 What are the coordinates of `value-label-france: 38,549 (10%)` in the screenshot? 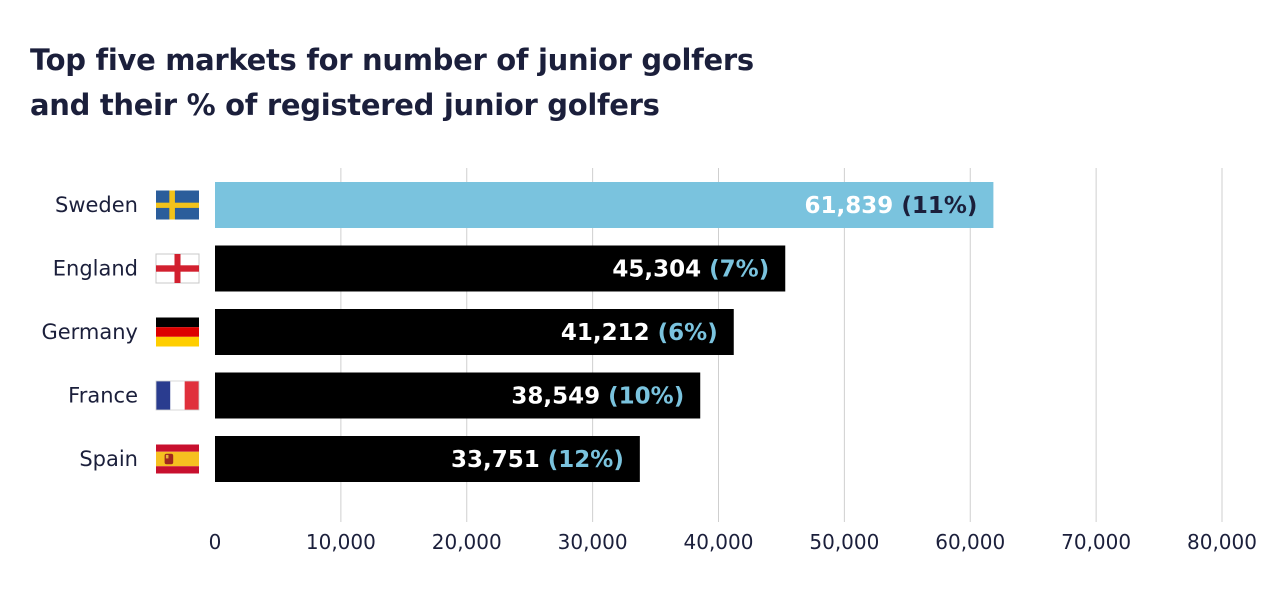 It's located at (597, 397).